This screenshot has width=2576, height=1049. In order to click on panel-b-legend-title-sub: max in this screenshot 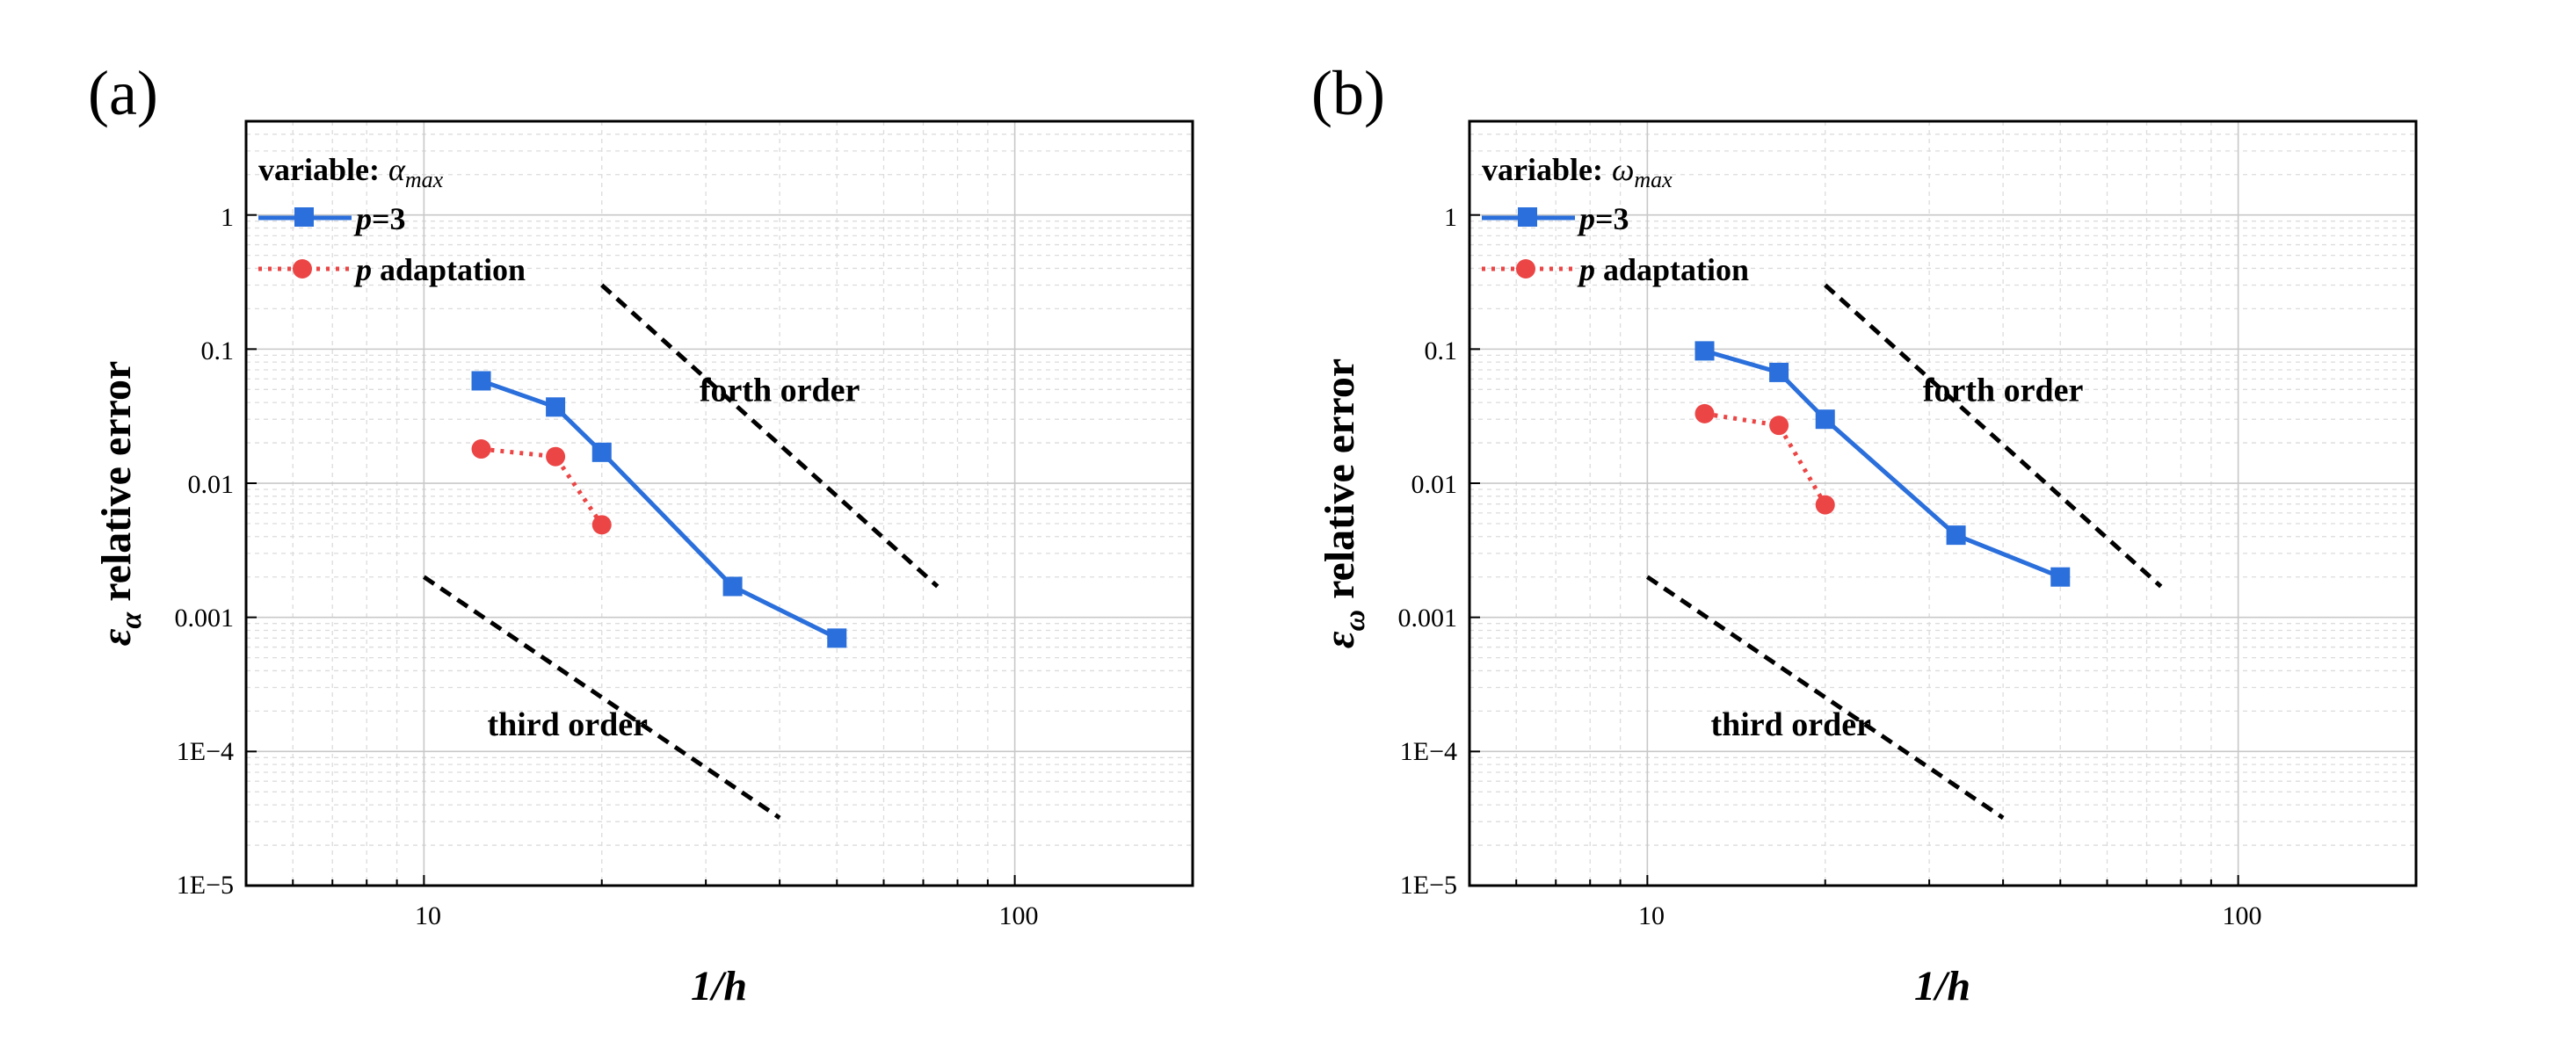, I will do `click(1653, 179)`.